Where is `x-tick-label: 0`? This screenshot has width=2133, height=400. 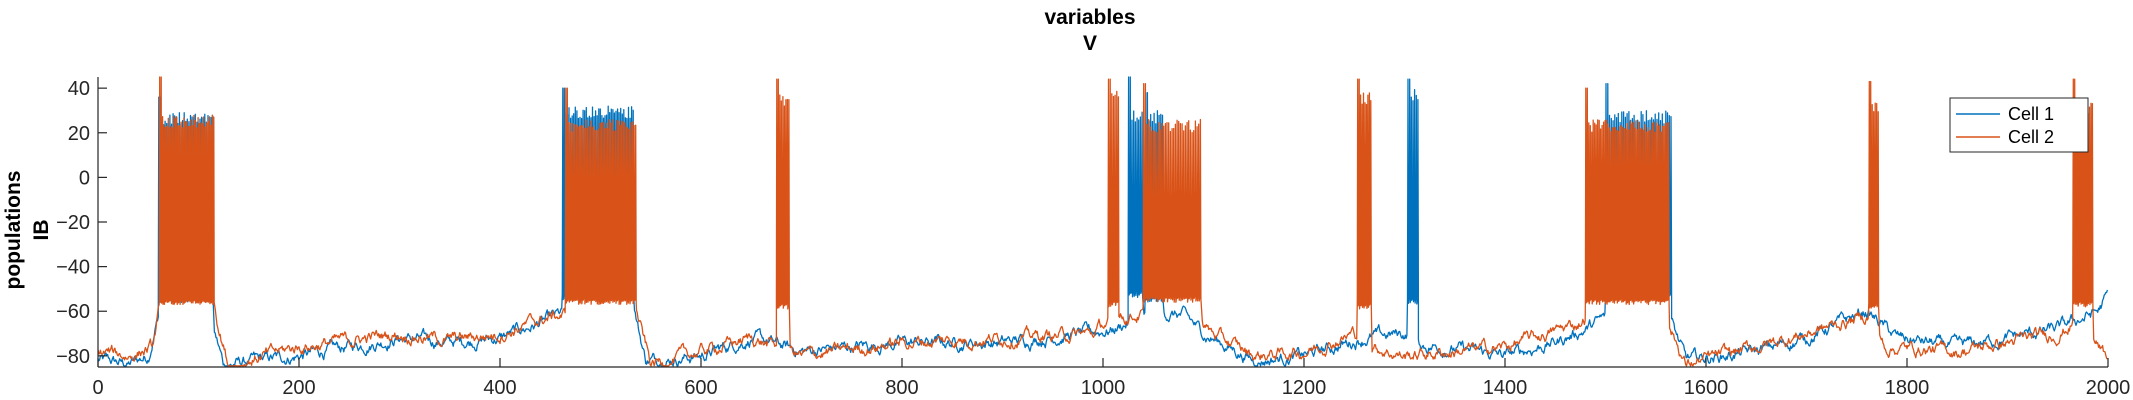
x-tick-label: 0 is located at coordinates (97, 388).